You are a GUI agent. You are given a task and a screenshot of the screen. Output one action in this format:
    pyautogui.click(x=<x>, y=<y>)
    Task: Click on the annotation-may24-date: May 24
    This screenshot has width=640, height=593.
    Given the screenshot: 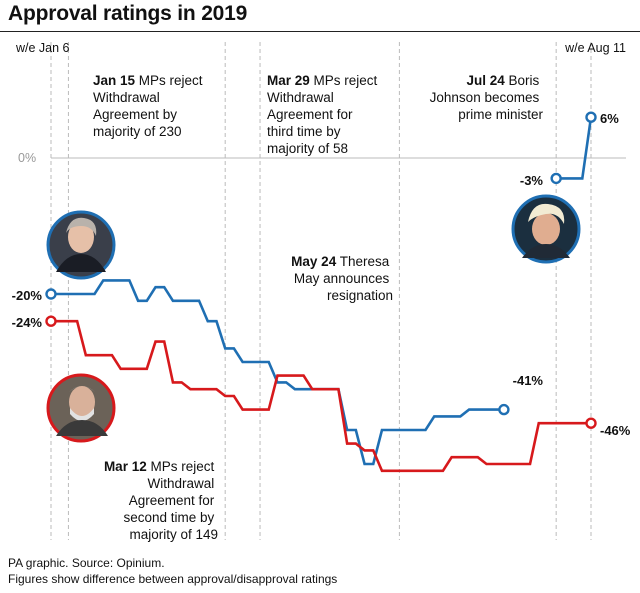 What is the action you would take?
    pyautogui.click(x=314, y=261)
    